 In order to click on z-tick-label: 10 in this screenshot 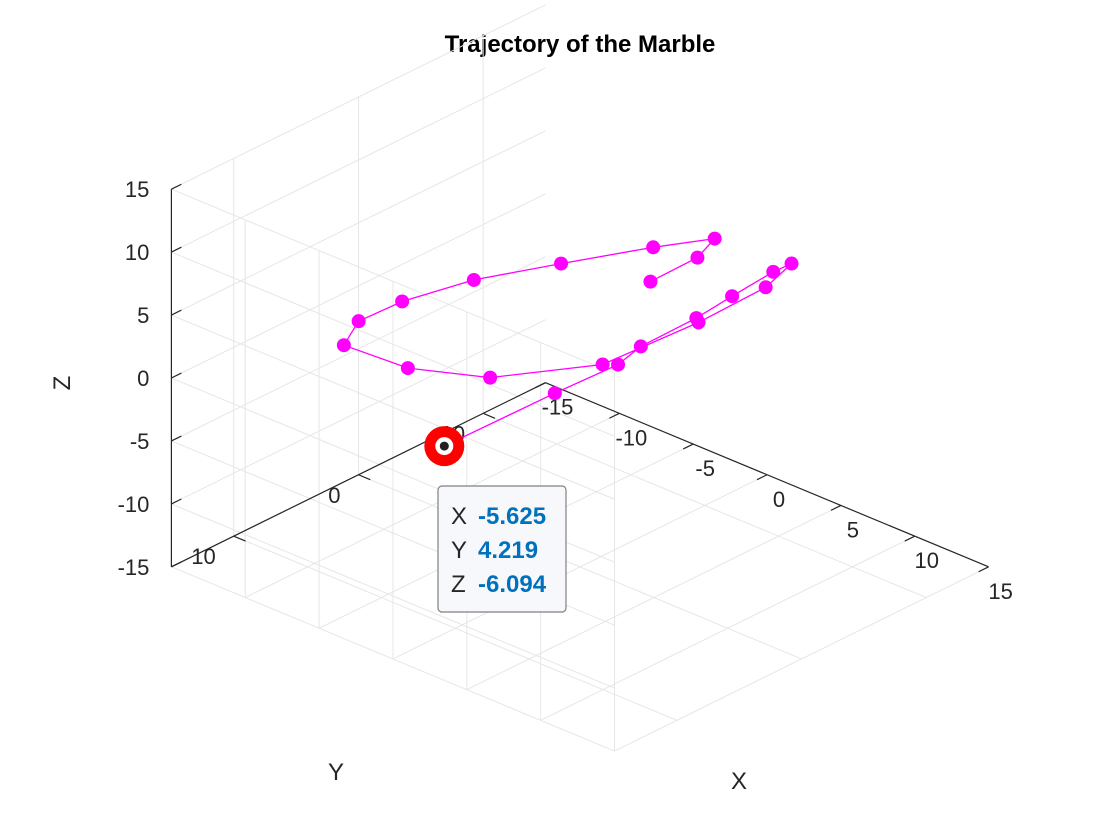, I will do `click(137, 252)`.